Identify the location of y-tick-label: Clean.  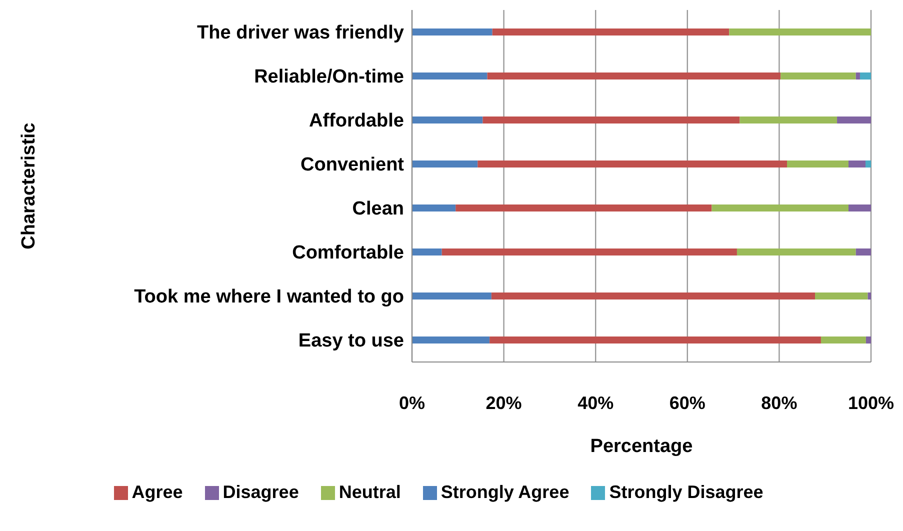
(378, 209).